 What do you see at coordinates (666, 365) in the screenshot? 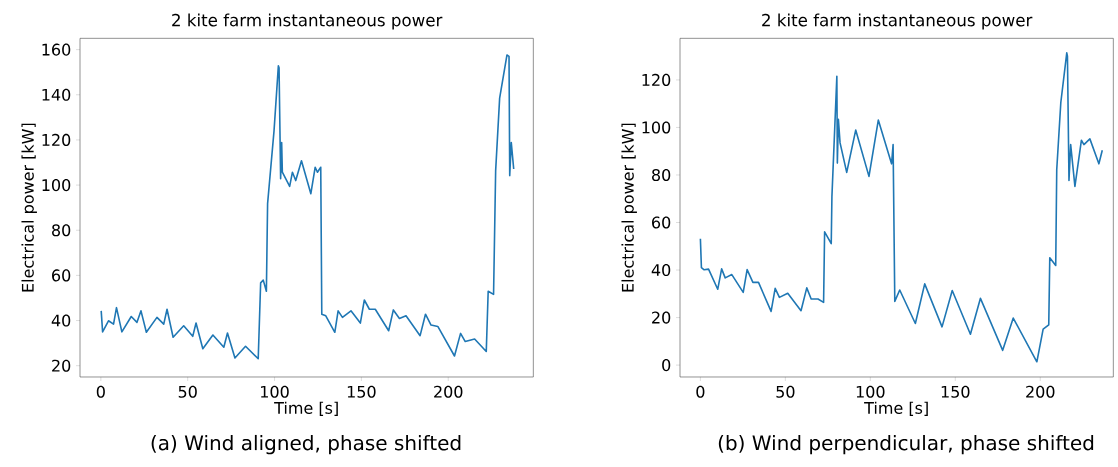
I see `y-tick-label: 0` at bounding box center [666, 365].